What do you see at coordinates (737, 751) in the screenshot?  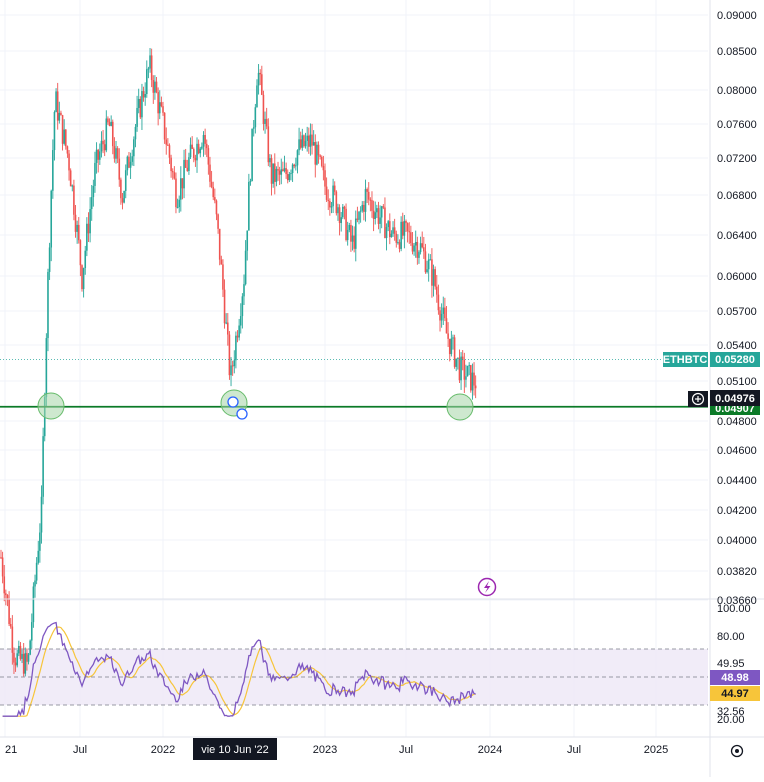 I see `settings-gear-icon` at bounding box center [737, 751].